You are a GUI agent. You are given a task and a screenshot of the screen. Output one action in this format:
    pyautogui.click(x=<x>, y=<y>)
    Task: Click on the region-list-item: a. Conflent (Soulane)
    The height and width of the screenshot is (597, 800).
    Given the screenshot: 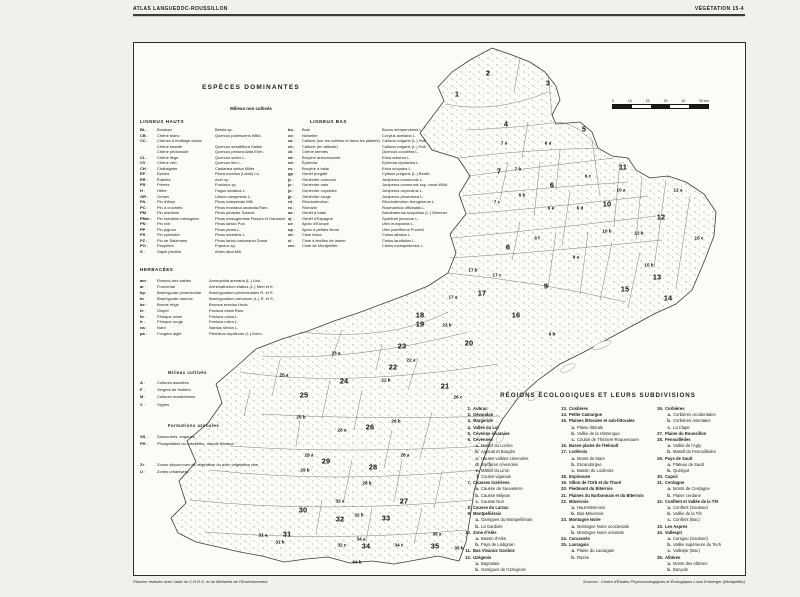 What is the action you would take?
    pyautogui.click(x=687, y=507)
    